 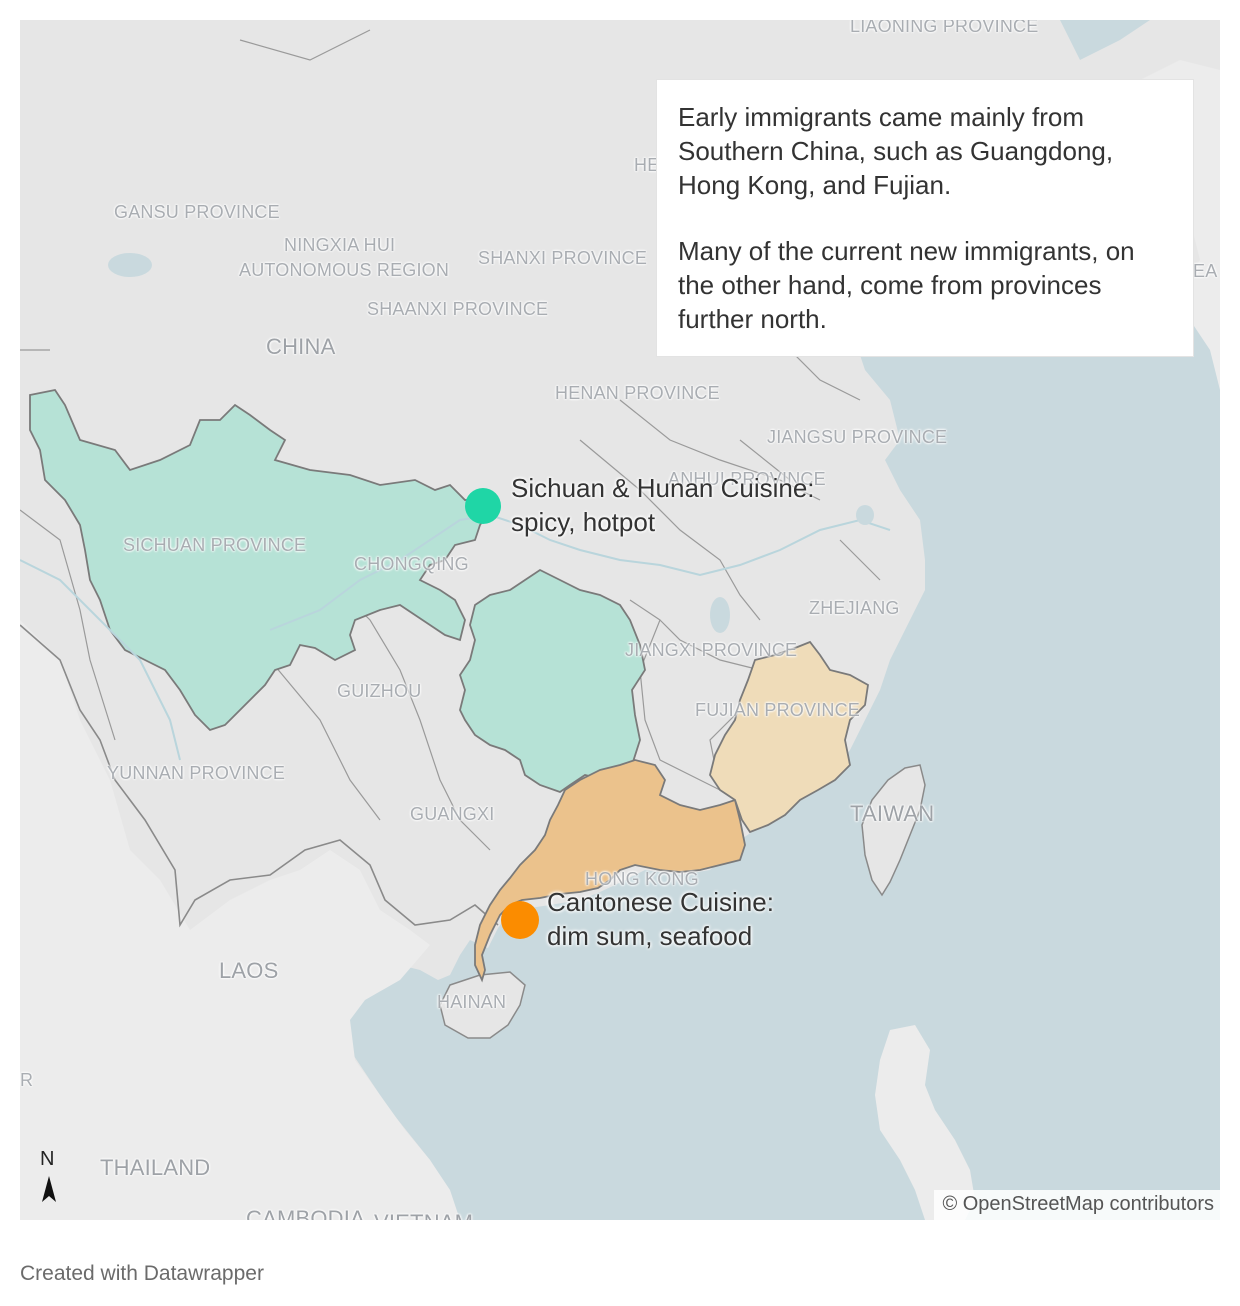 What do you see at coordinates (423, 1216) in the screenshot?
I see `label-vietnam: VIETNAM` at bounding box center [423, 1216].